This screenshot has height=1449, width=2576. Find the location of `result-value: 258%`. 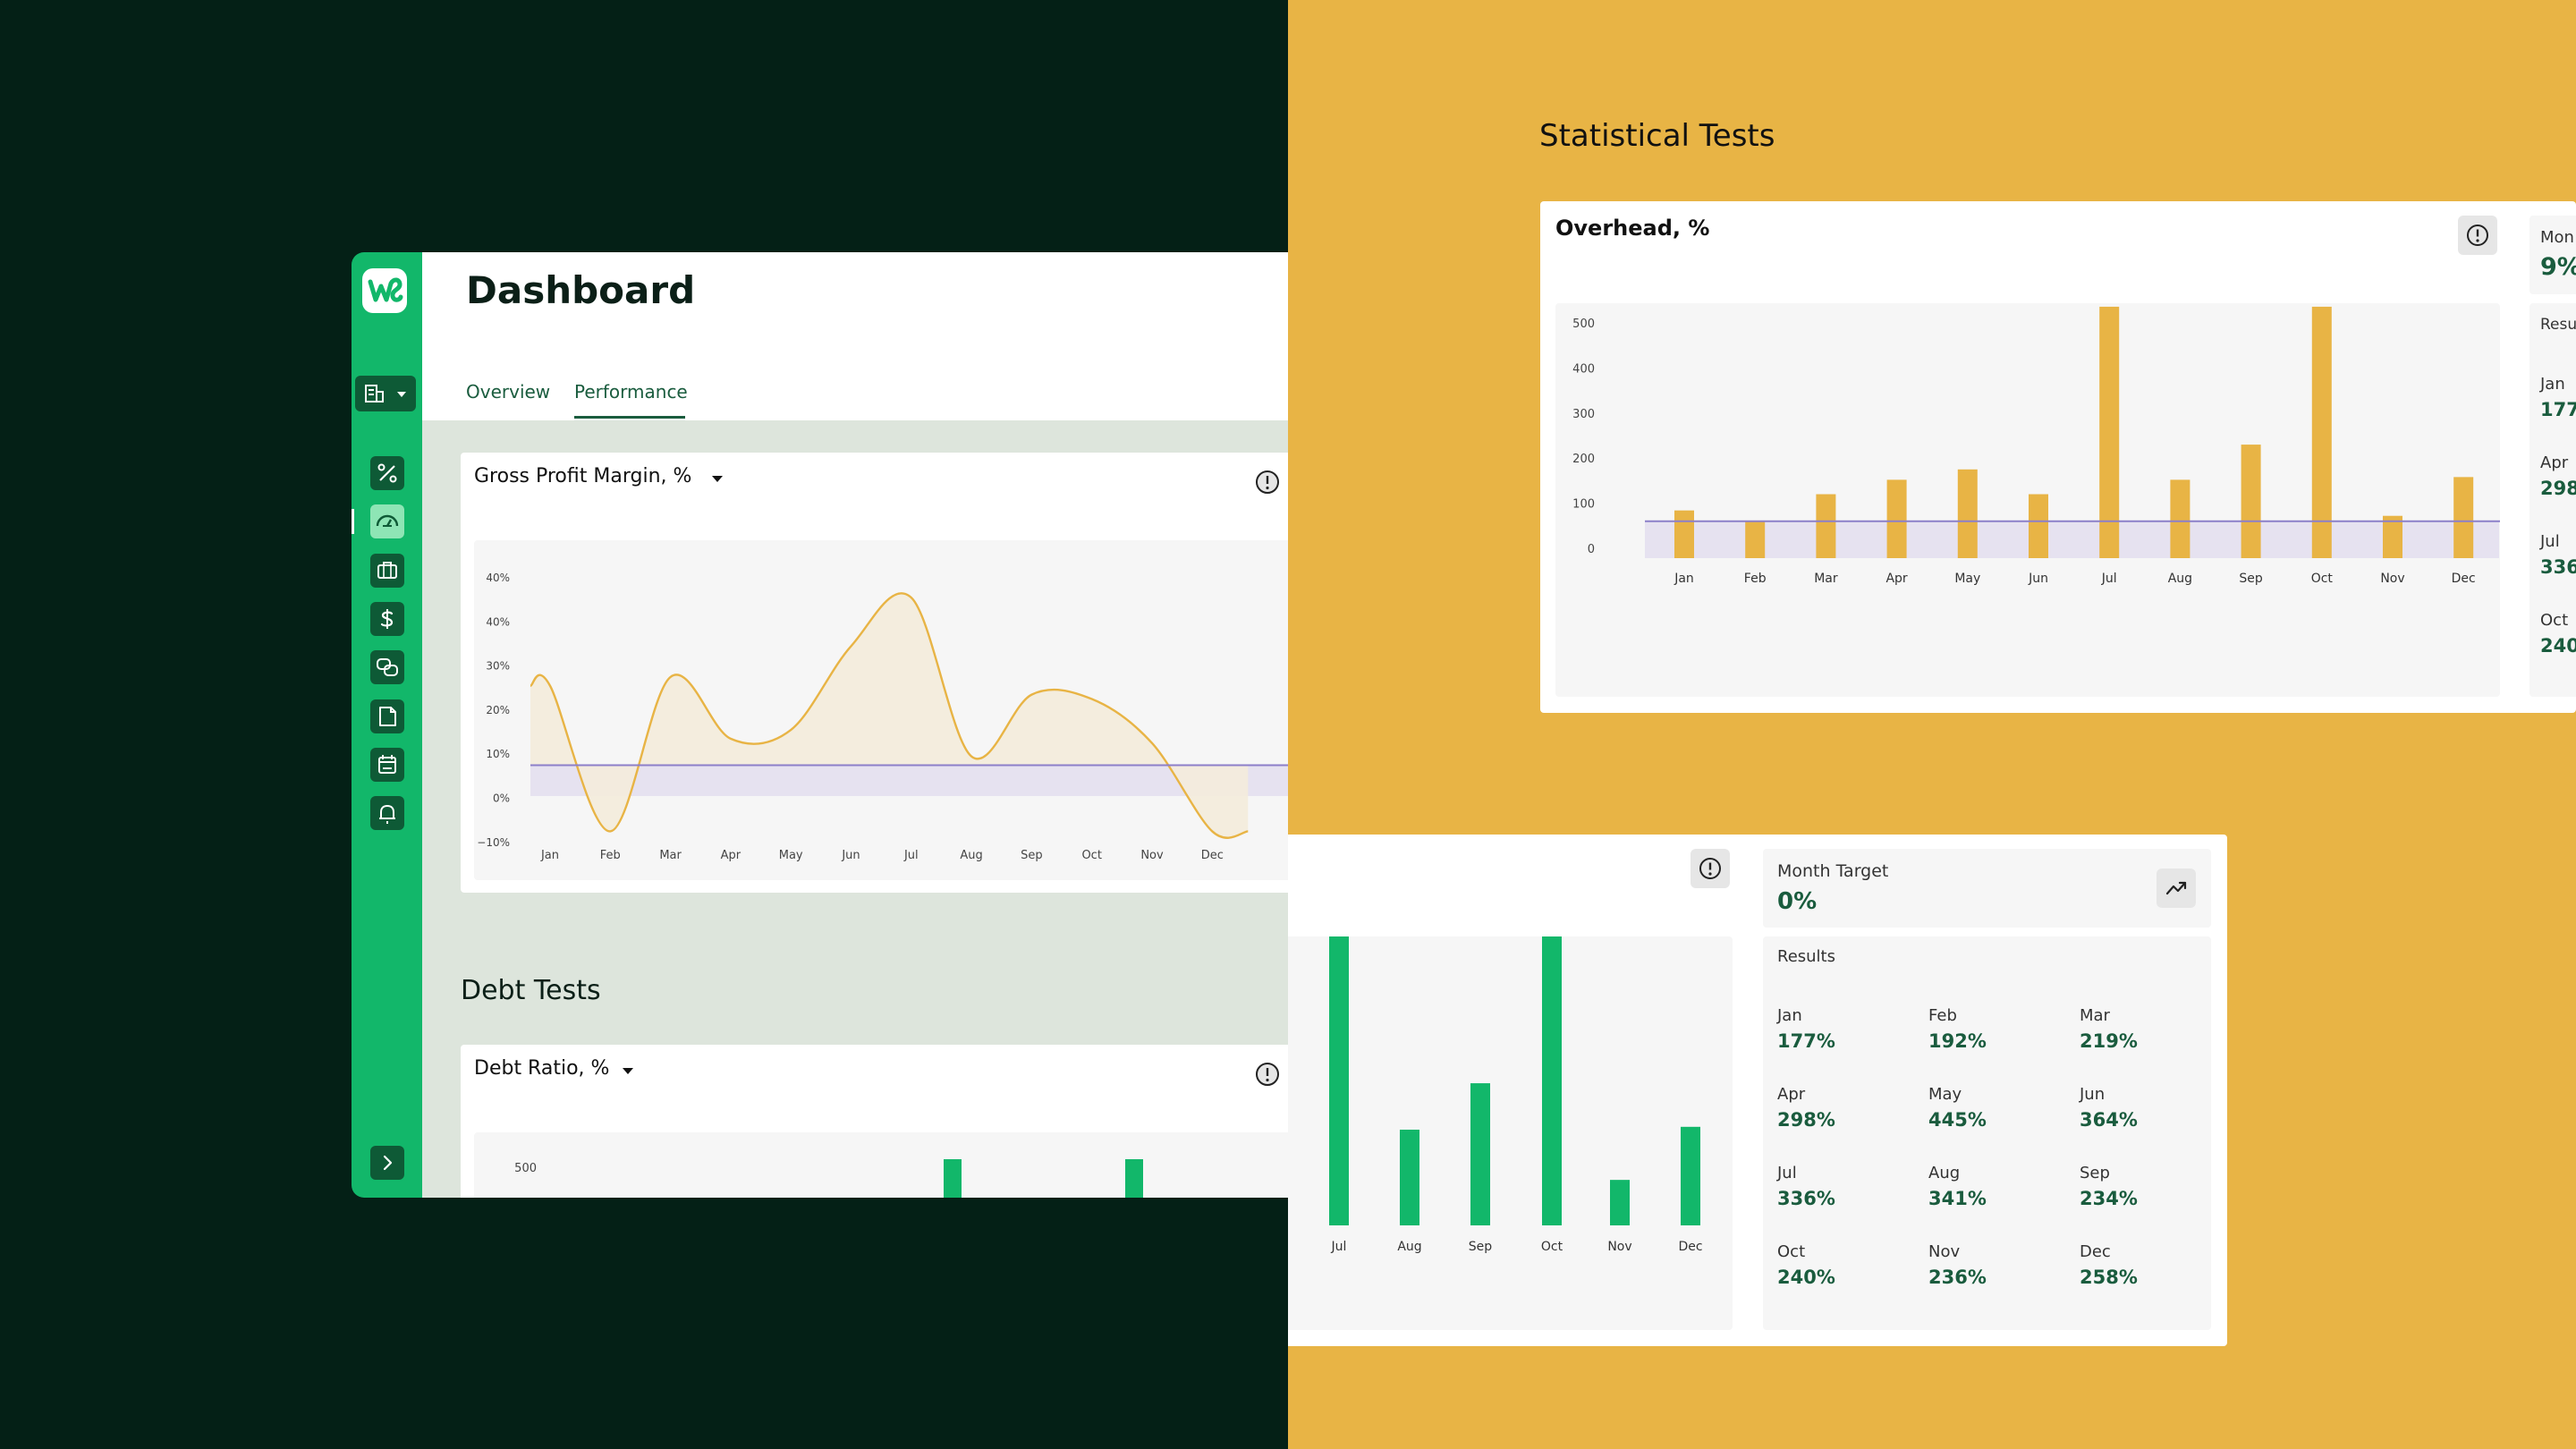

result-value: 258% is located at coordinates (2109, 1277).